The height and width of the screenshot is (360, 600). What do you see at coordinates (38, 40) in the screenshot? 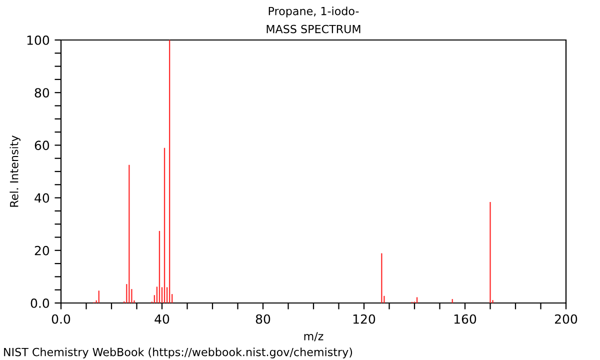
I see `y-tick-label: 100` at bounding box center [38, 40].